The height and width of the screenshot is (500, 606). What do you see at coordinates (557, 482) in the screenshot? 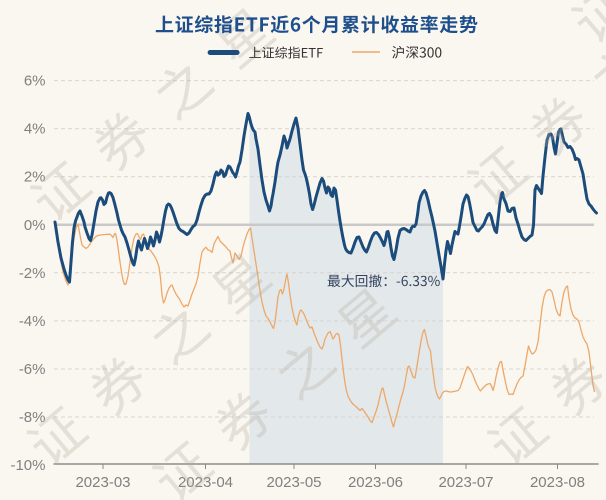
I see `svg-text: 2023-08` at bounding box center [557, 482].